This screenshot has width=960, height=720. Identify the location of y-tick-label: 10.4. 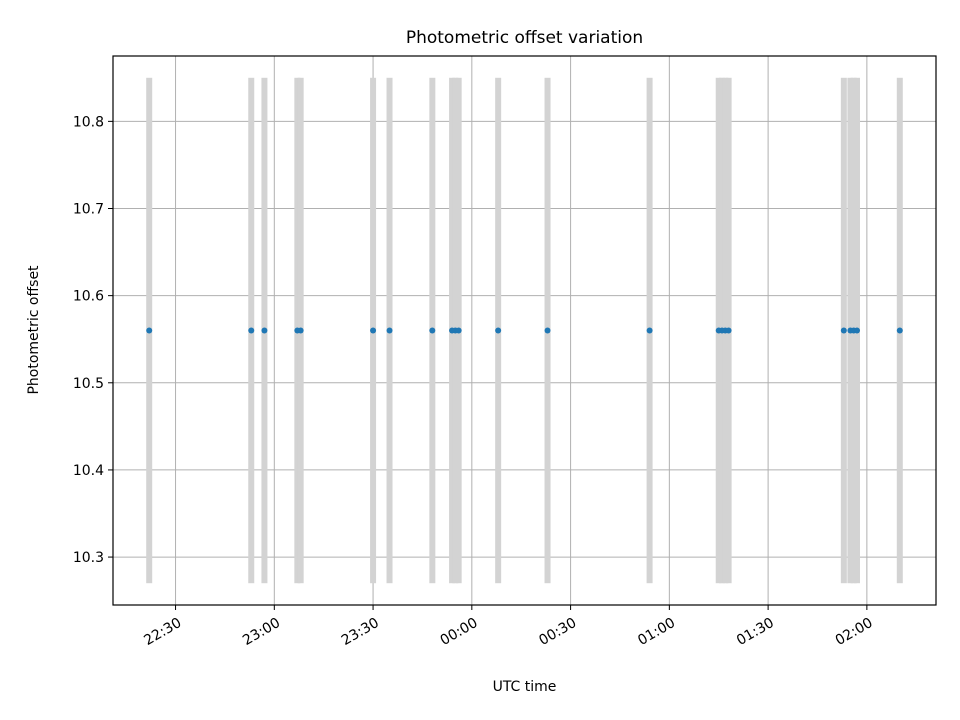
(88, 471).